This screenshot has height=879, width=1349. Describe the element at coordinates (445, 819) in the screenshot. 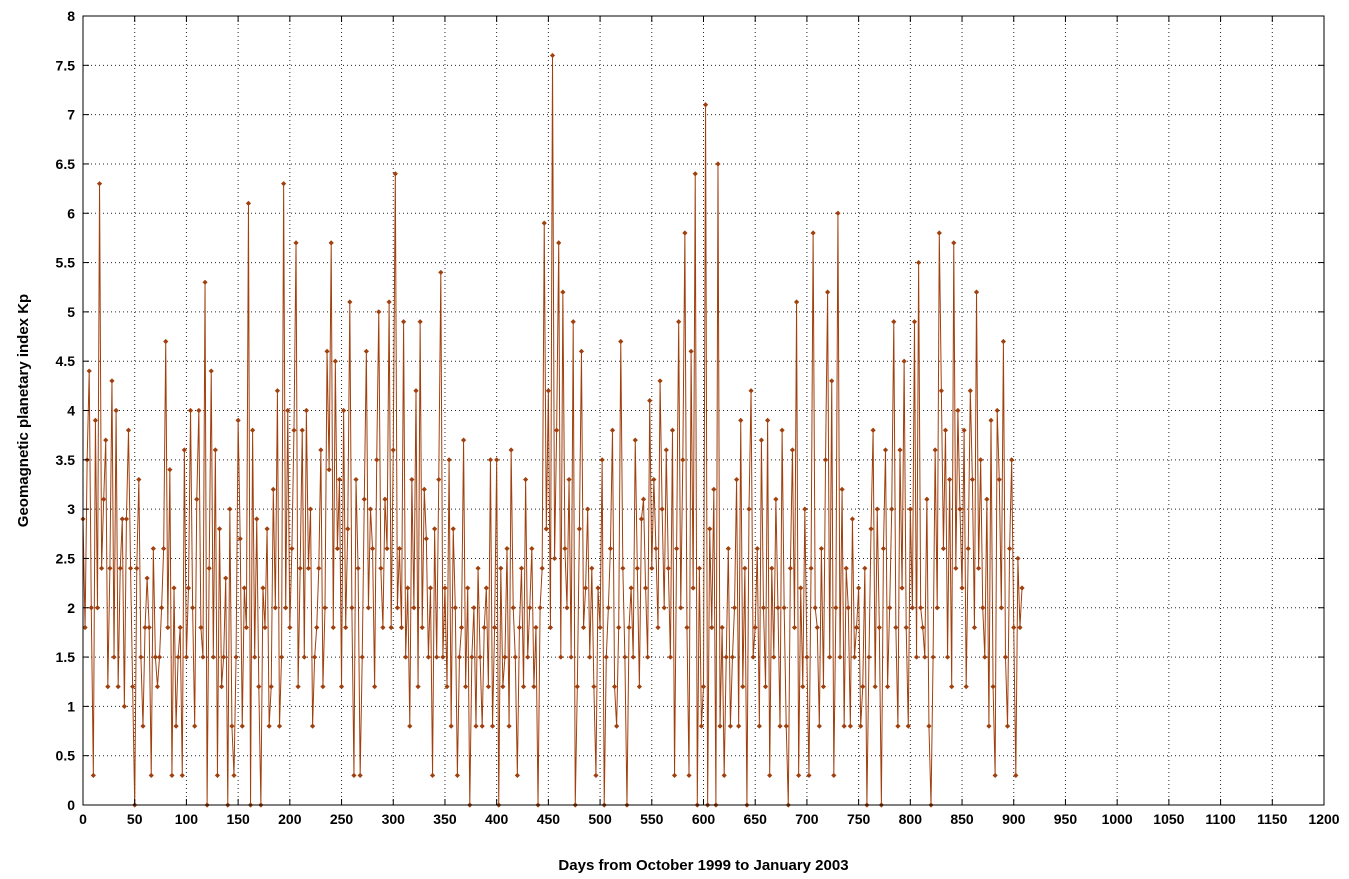

I see `x-tick-label: 350` at that location.